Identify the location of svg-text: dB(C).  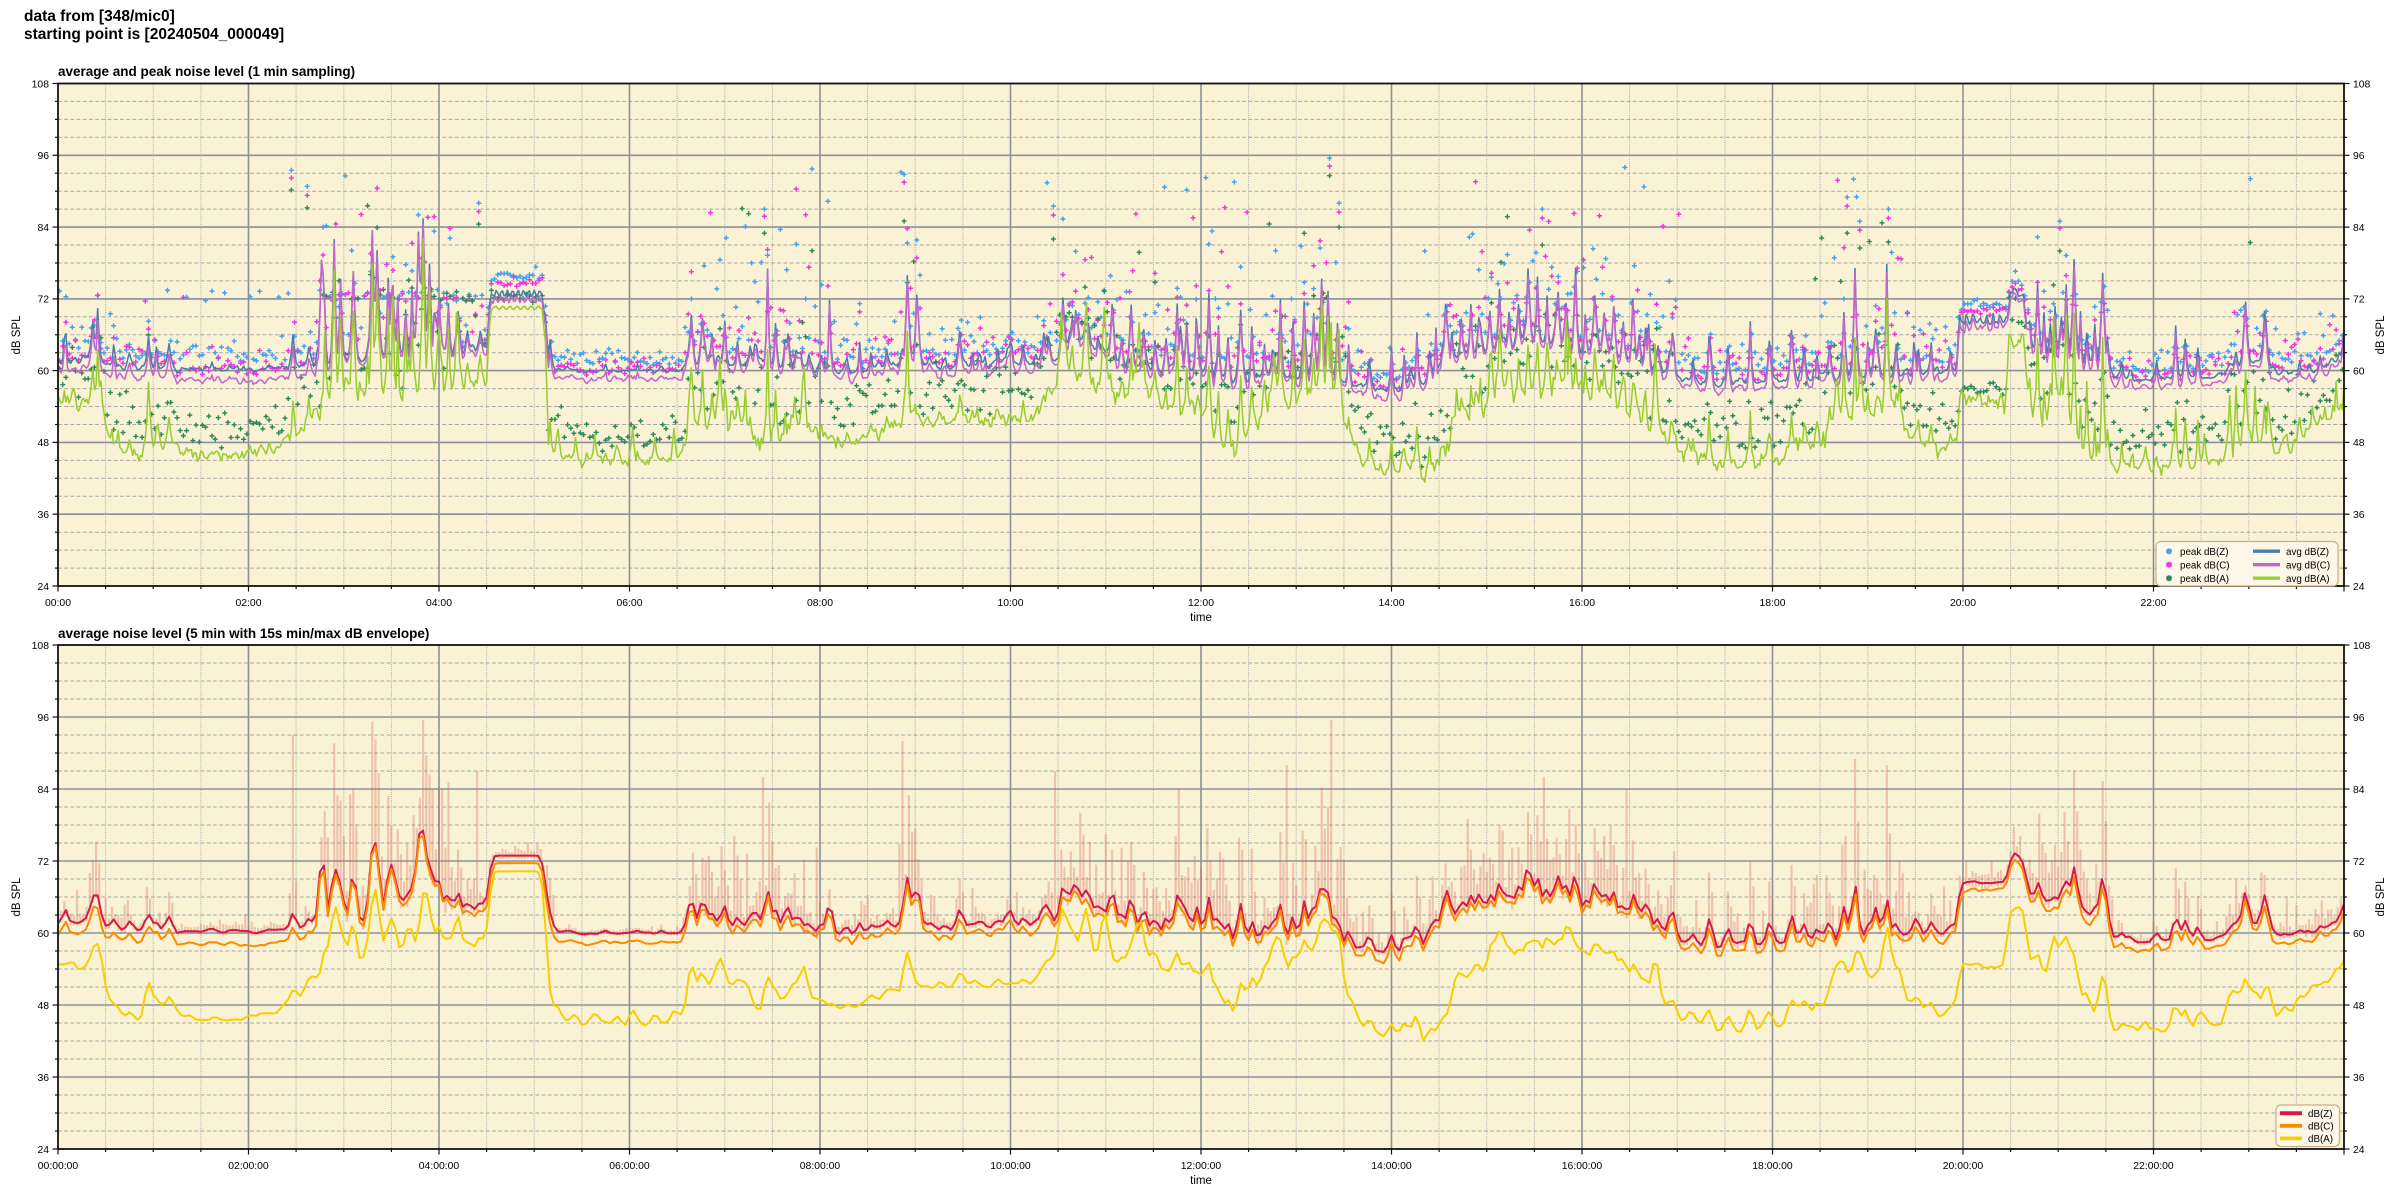
(2321, 1126).